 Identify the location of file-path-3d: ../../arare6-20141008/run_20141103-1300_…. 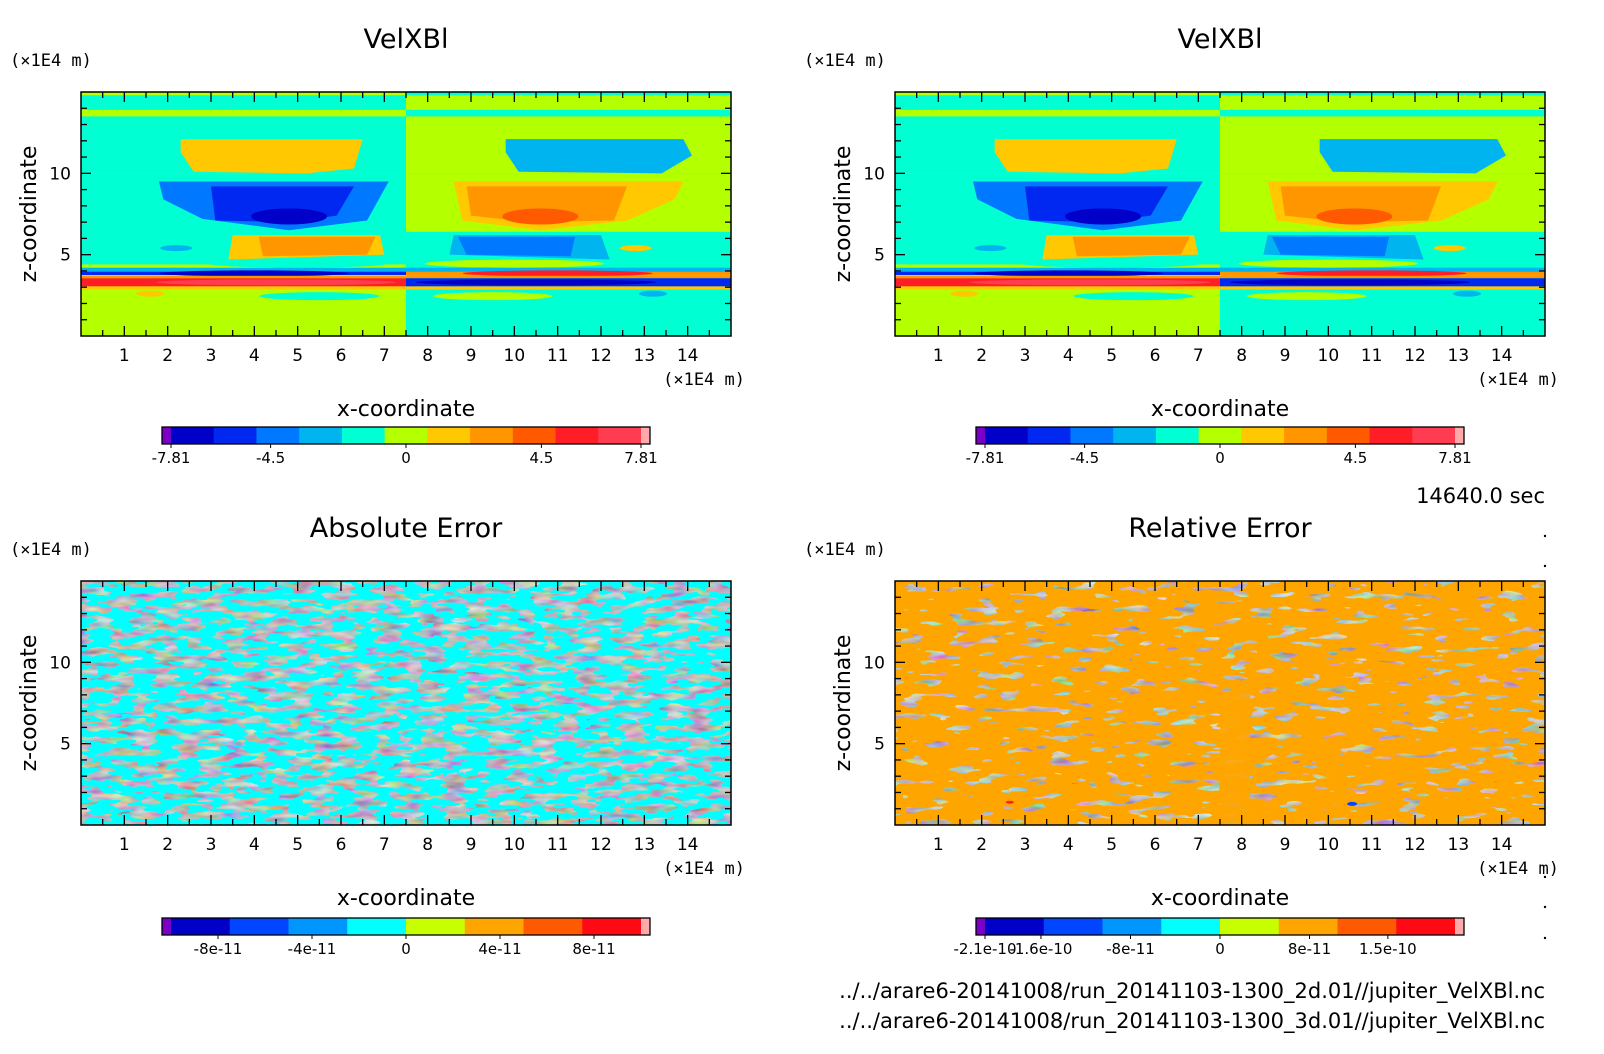
(1192, 1021).